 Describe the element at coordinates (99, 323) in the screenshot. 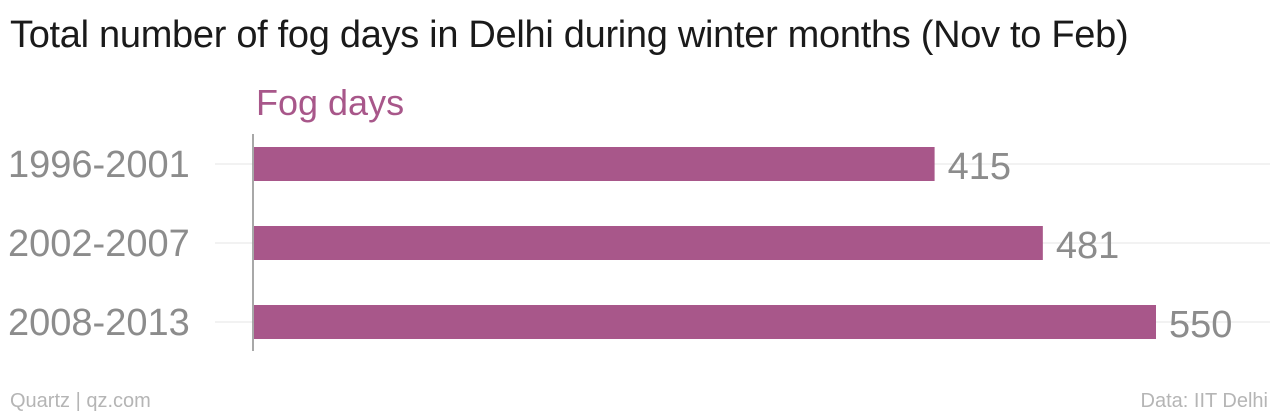

I see `category-label: 2008-2013` at that location.